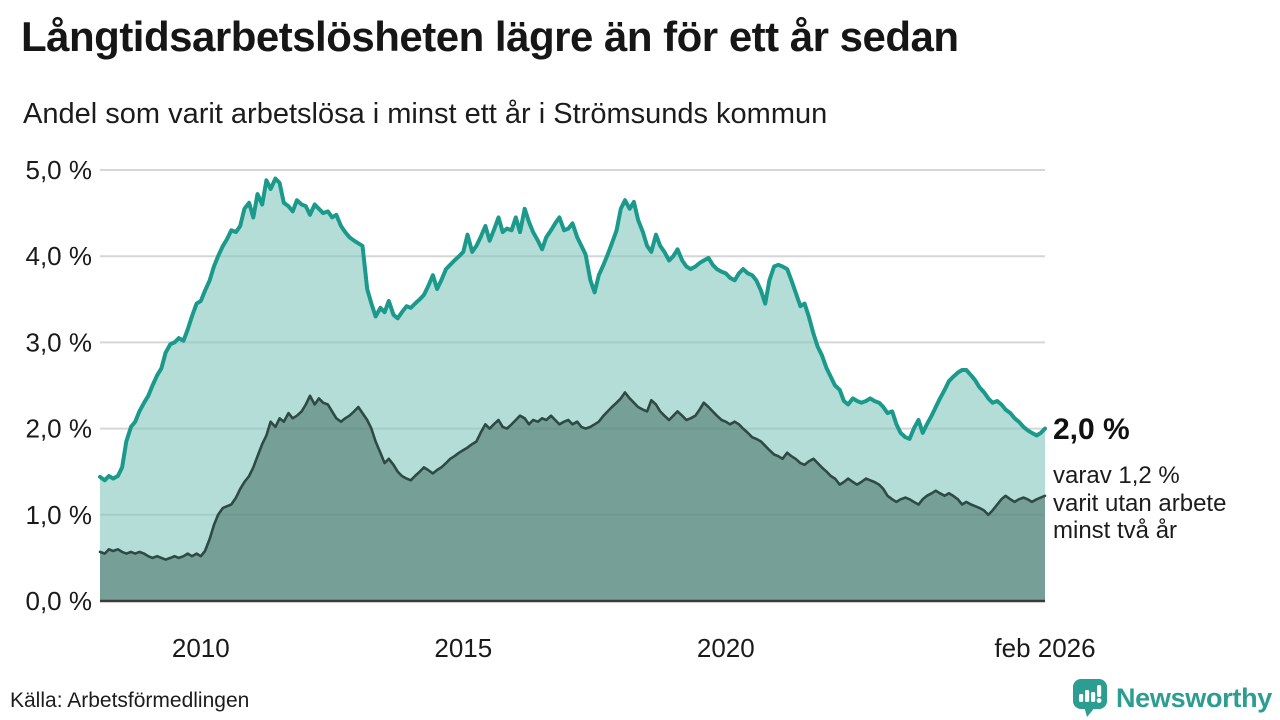 The image size is (1280, 720). I want to click on y-axis-label-0: 0,0 %, so click(59, 601).